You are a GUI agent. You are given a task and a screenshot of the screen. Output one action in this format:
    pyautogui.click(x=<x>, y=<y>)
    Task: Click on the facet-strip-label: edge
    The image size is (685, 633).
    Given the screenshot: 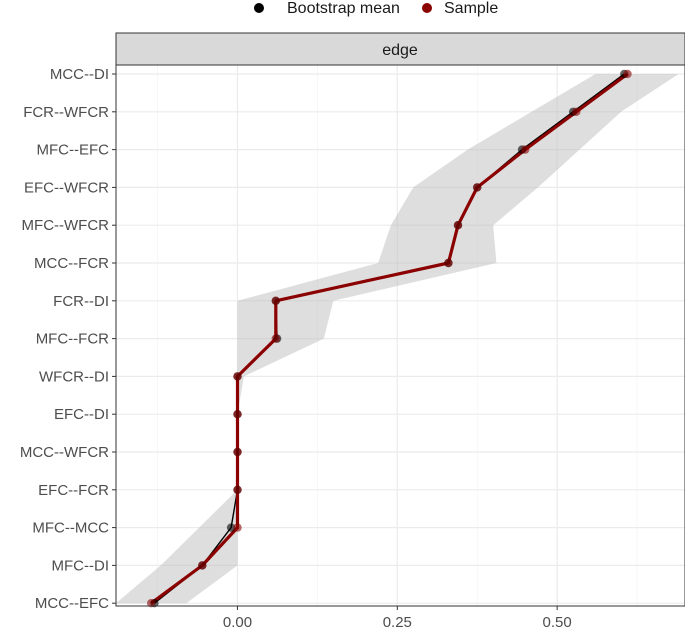 What is the action you would take?
    pyautogui.click(x=400, y=50)
    